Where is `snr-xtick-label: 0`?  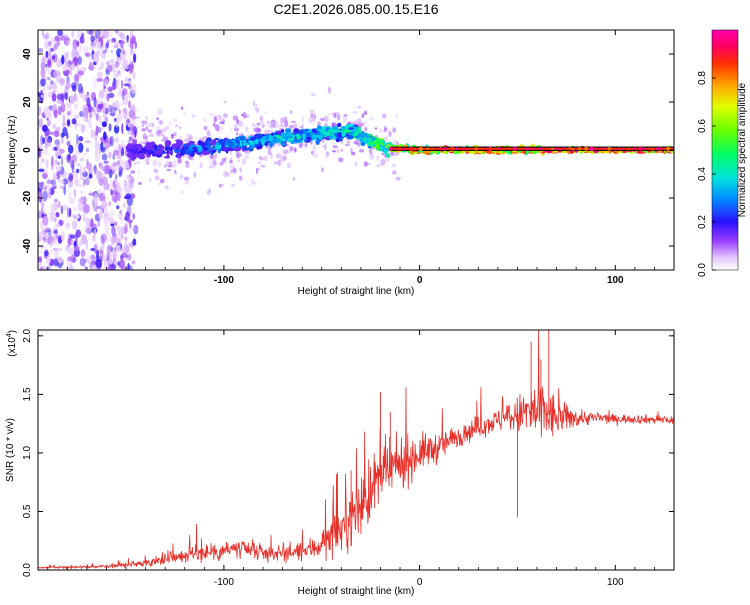
snr-xtick-label: 0 is located at coordinates (420, 582).